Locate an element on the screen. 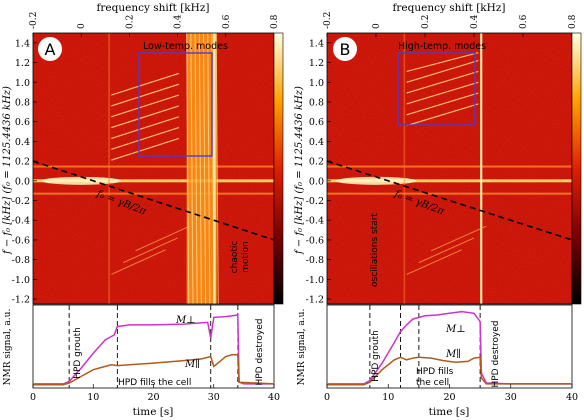 The image size is (584, 420). y-tick-label: -0.6 is located at coordinates (315, 240).